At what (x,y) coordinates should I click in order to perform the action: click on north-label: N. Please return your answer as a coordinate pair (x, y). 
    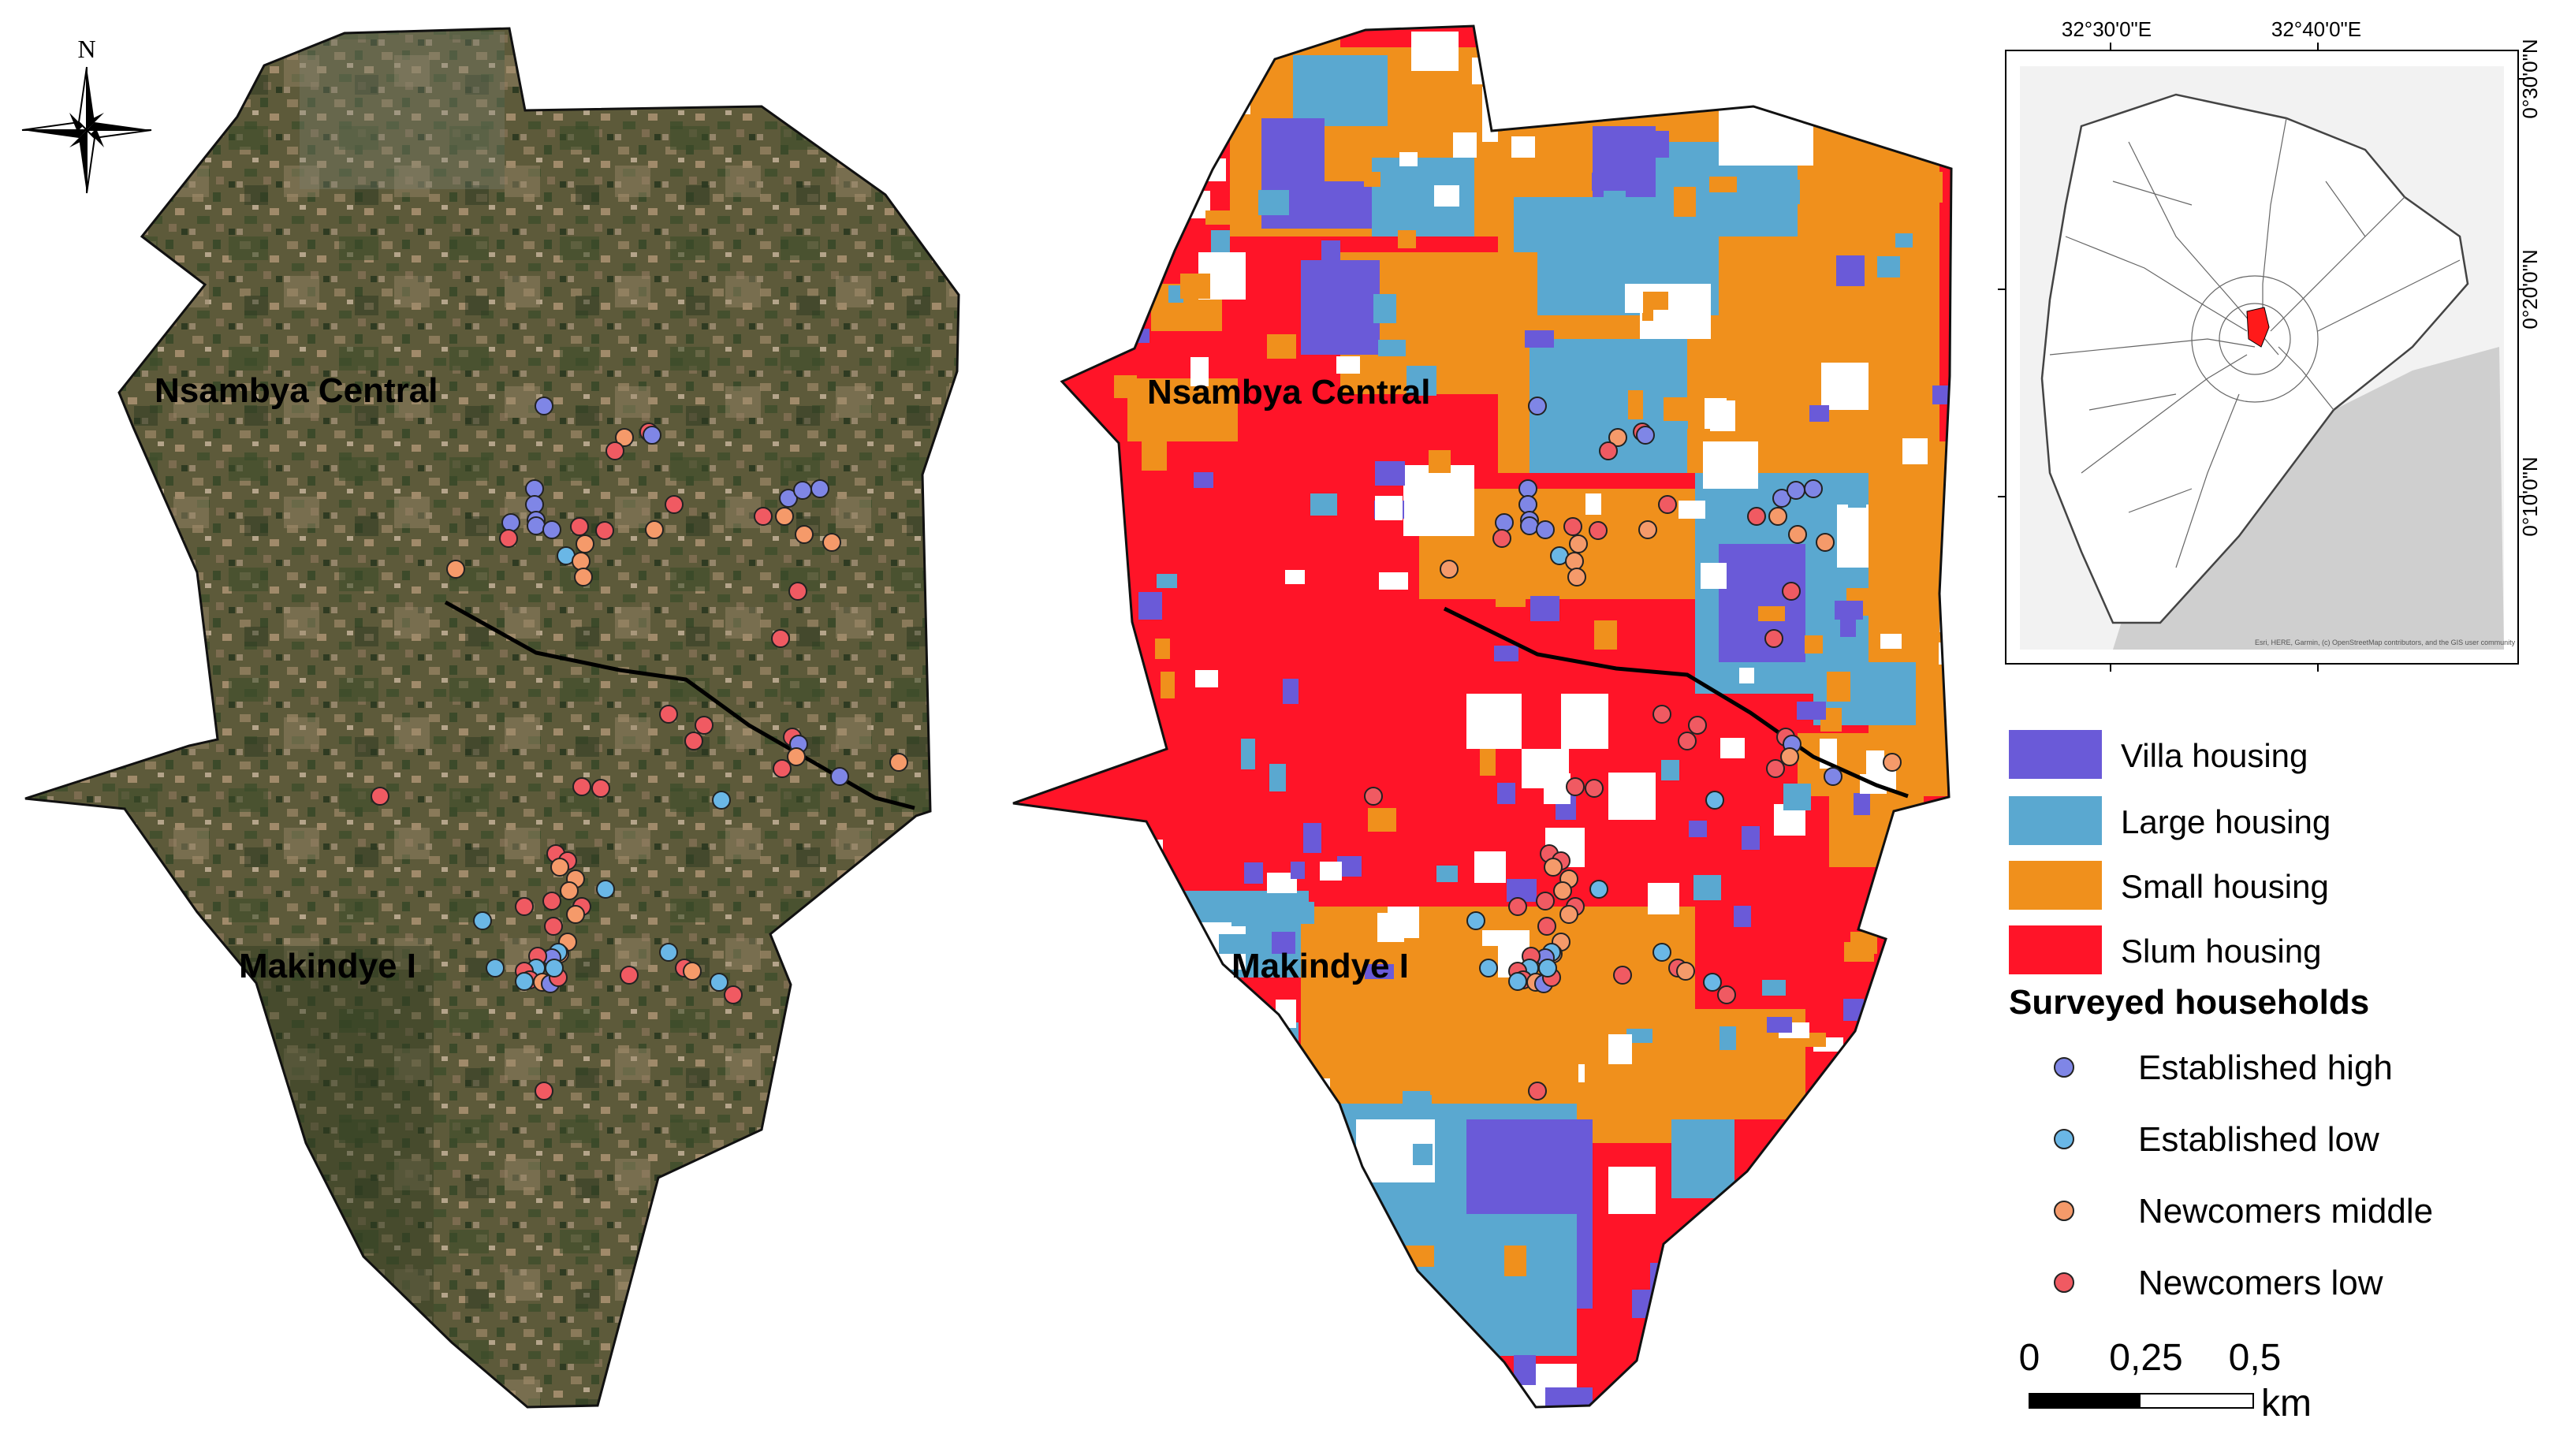
    Looking at the image, I should click on (86, 49).